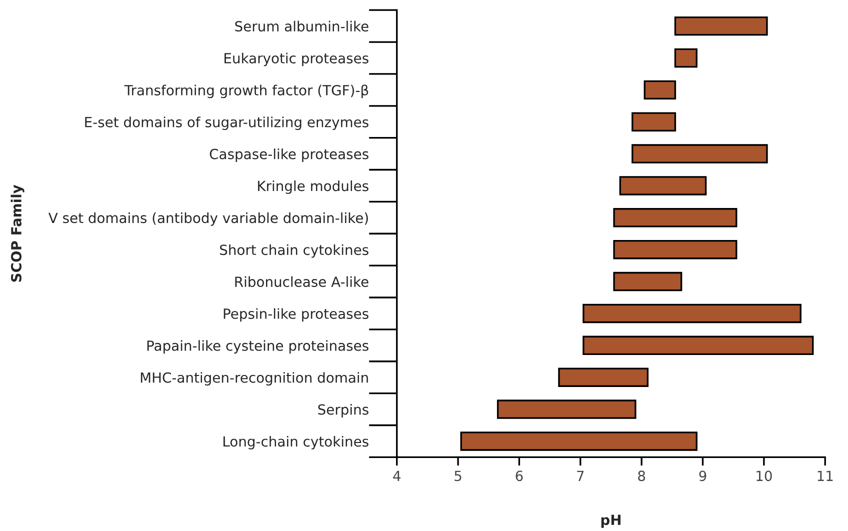  Describe the element at coordinates (296, 315) in the screenshot. I see `y-tick-label: Pepsin-like proteases` at that location.